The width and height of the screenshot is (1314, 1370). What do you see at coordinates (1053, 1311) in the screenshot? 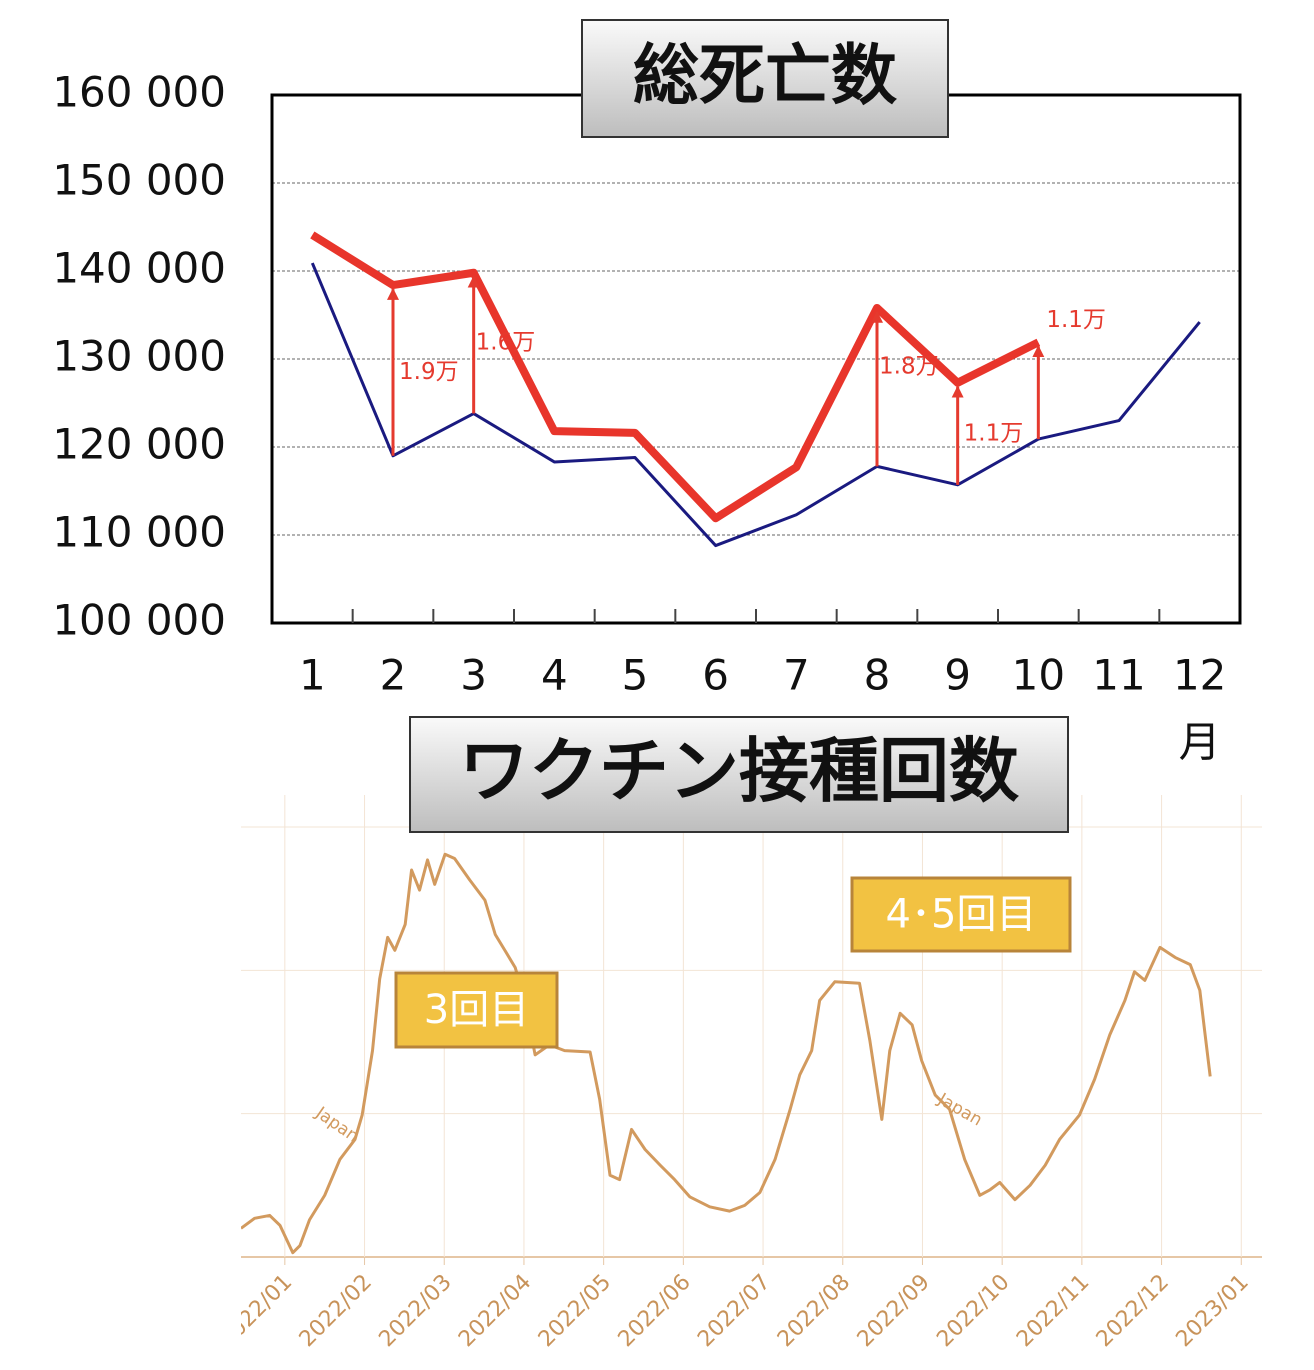
I see `x-tick-label: 2022/11` at bounding box center [1053, 1311].